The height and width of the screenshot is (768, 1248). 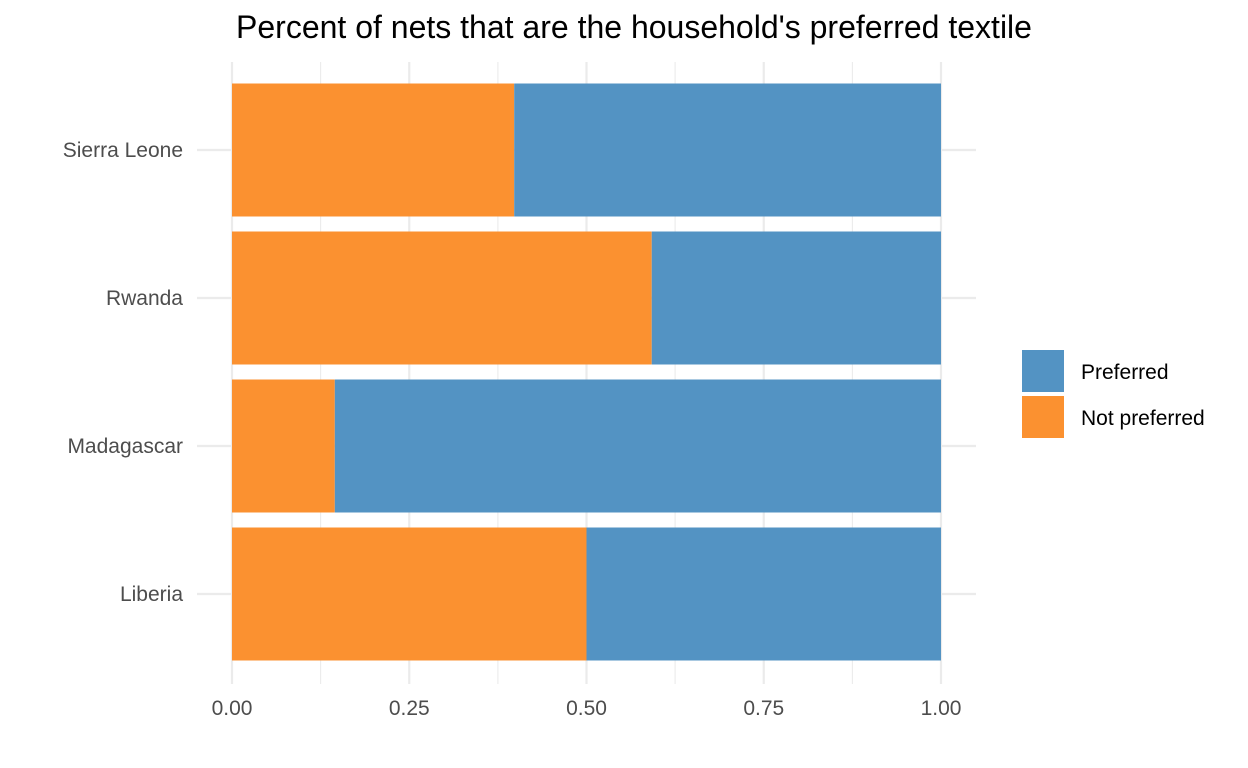 What do you see at coordinates (1113, 394) in the screenshot?
I see `legend: Preferred Not preferred` at bounding box center [1113, 394].